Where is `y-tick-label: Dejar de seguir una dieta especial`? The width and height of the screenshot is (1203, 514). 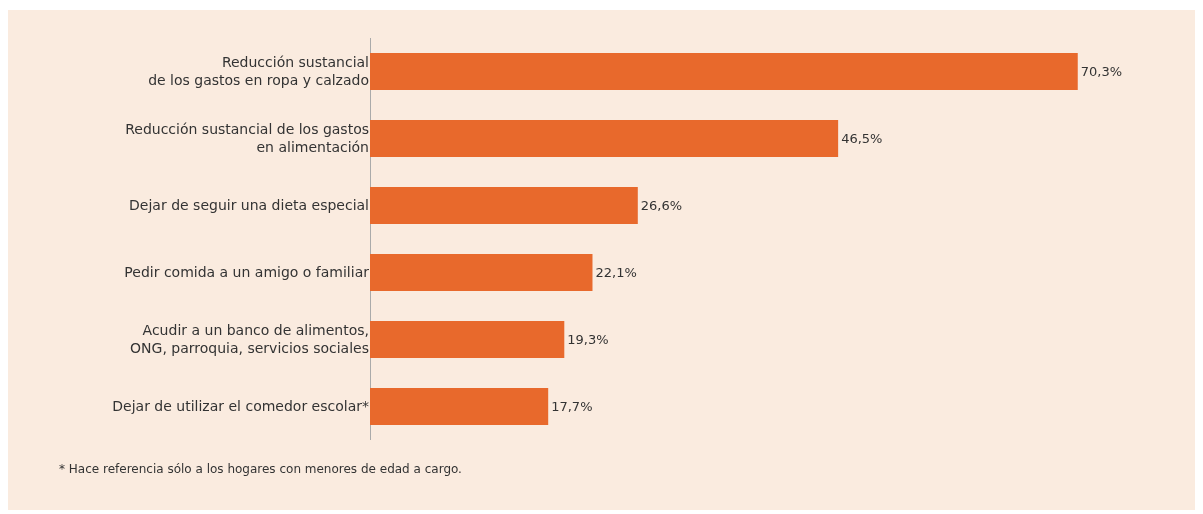
y-tick-label: Dejar de seguir una dieta especial is located at coordinates (249, 205).